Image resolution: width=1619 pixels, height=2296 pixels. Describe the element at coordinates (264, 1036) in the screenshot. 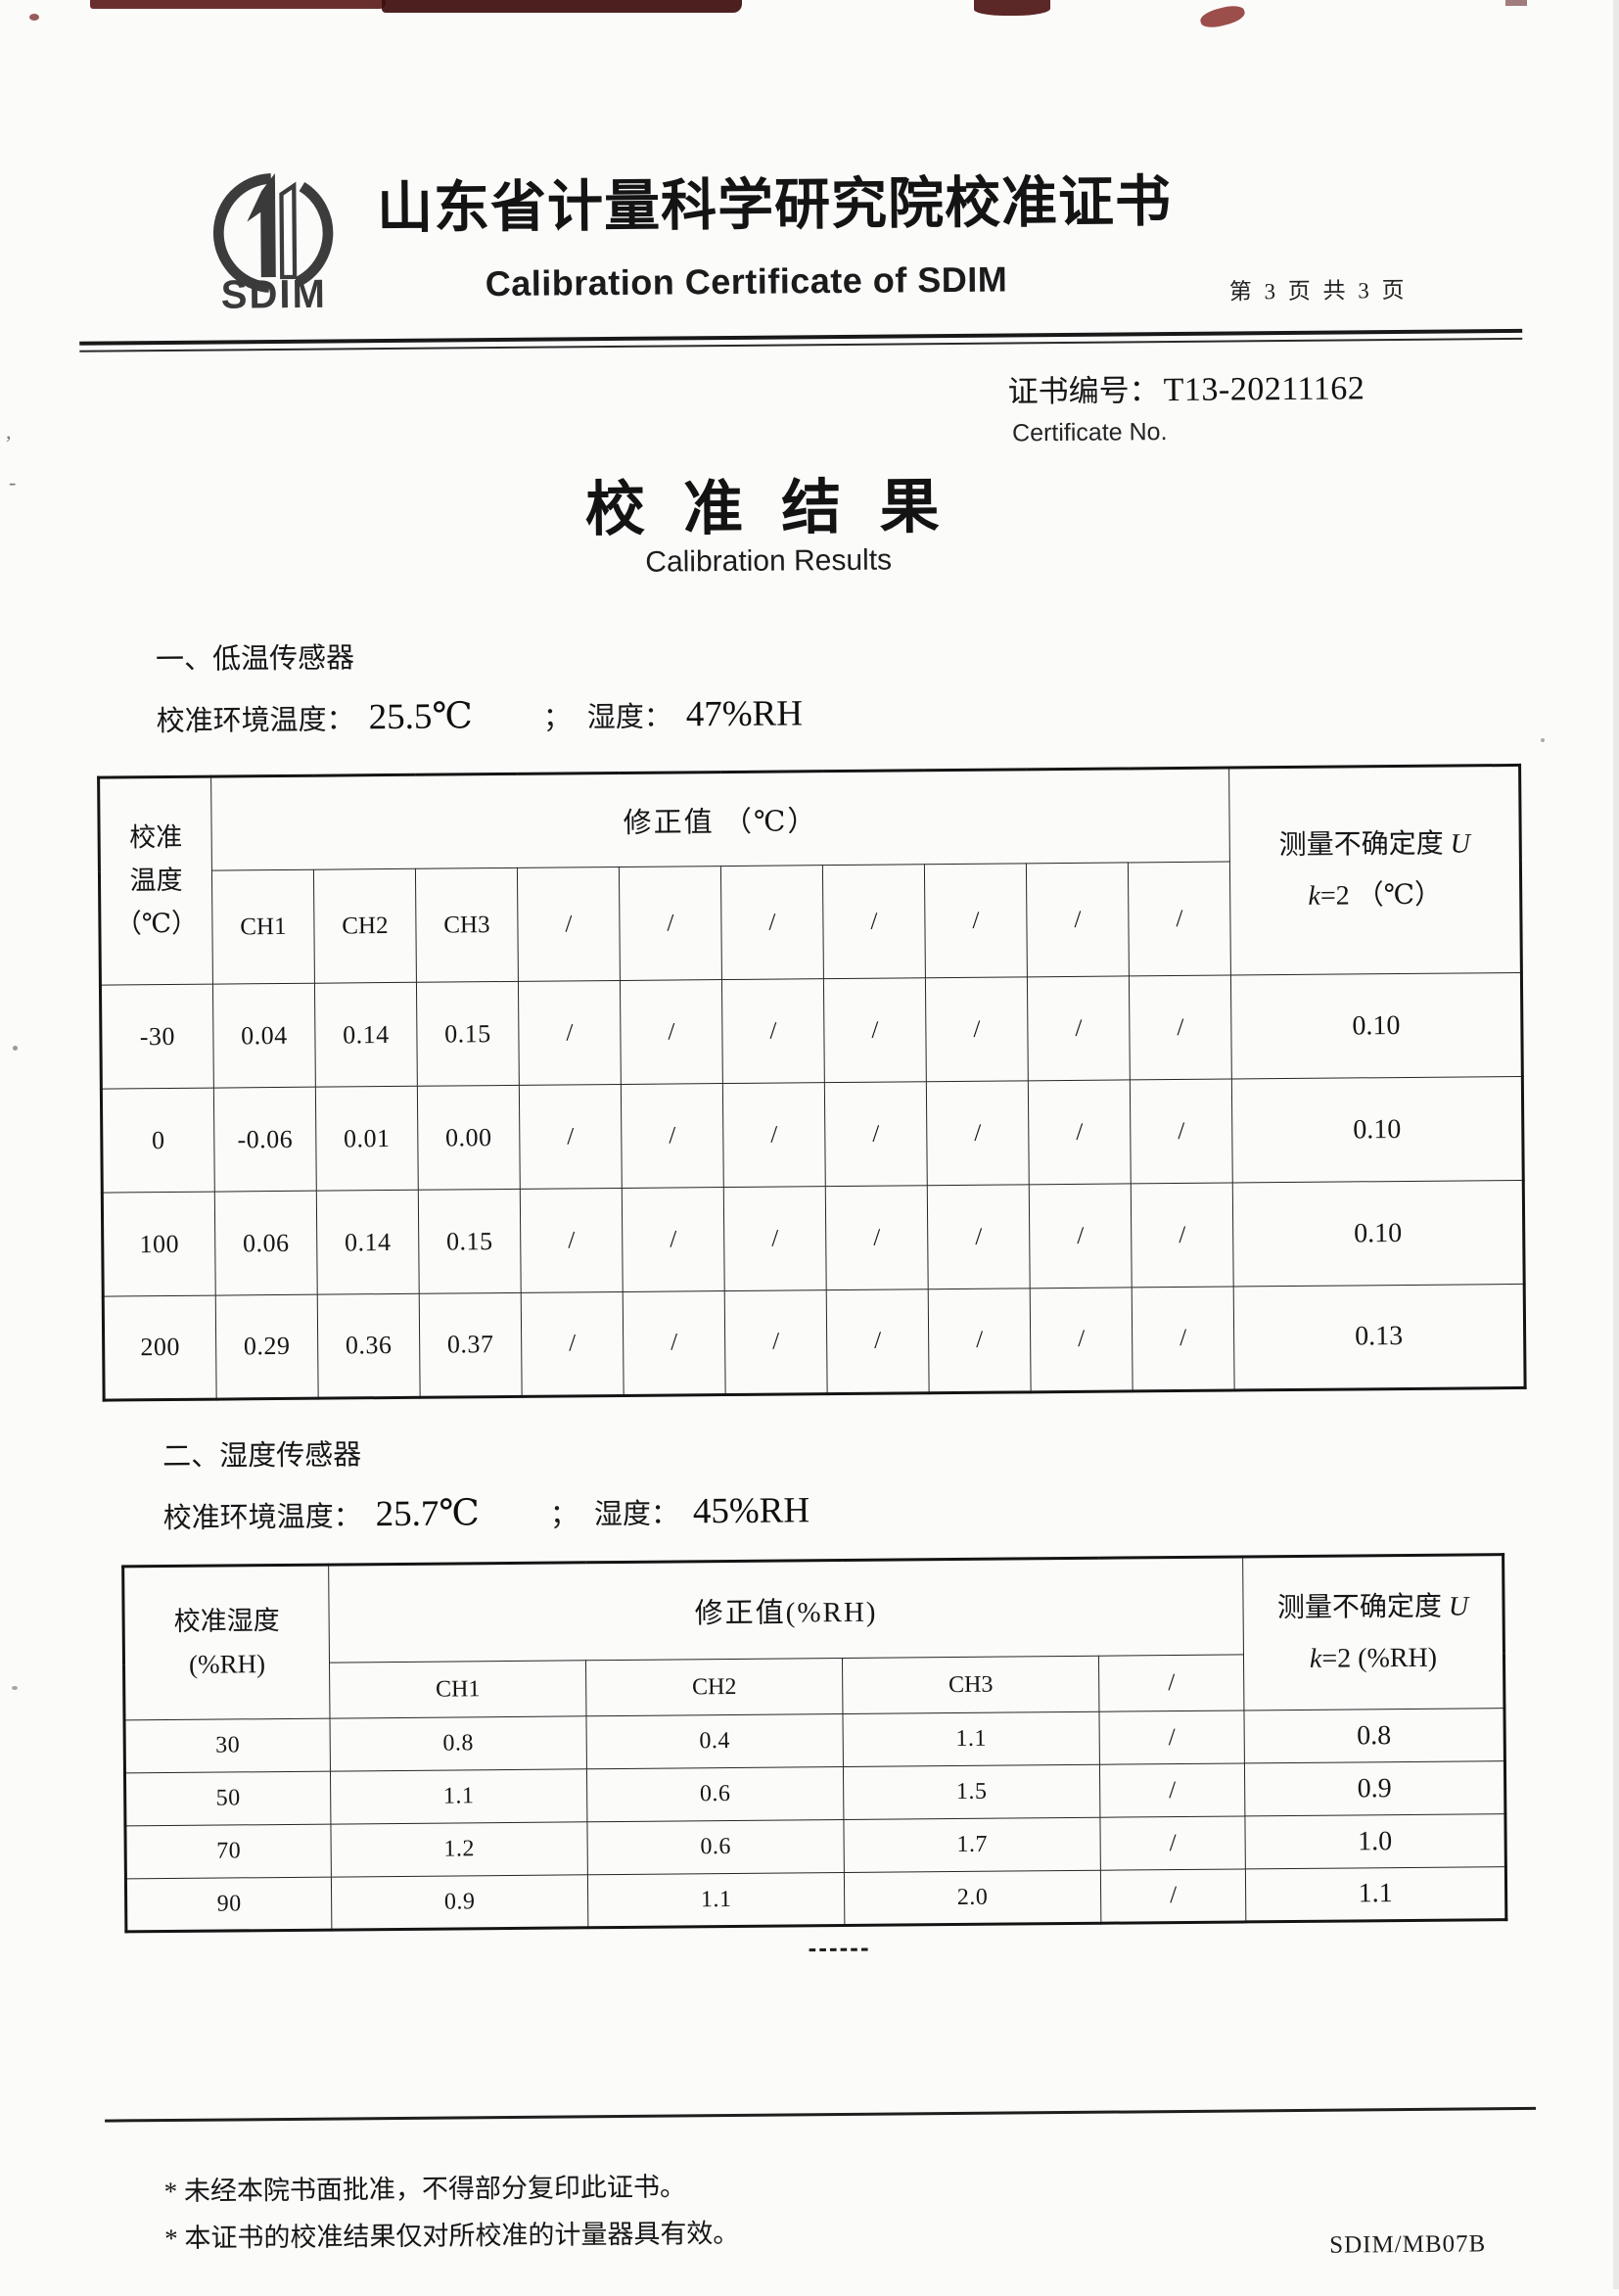

I see `correction-cell: 0.04` at that location.